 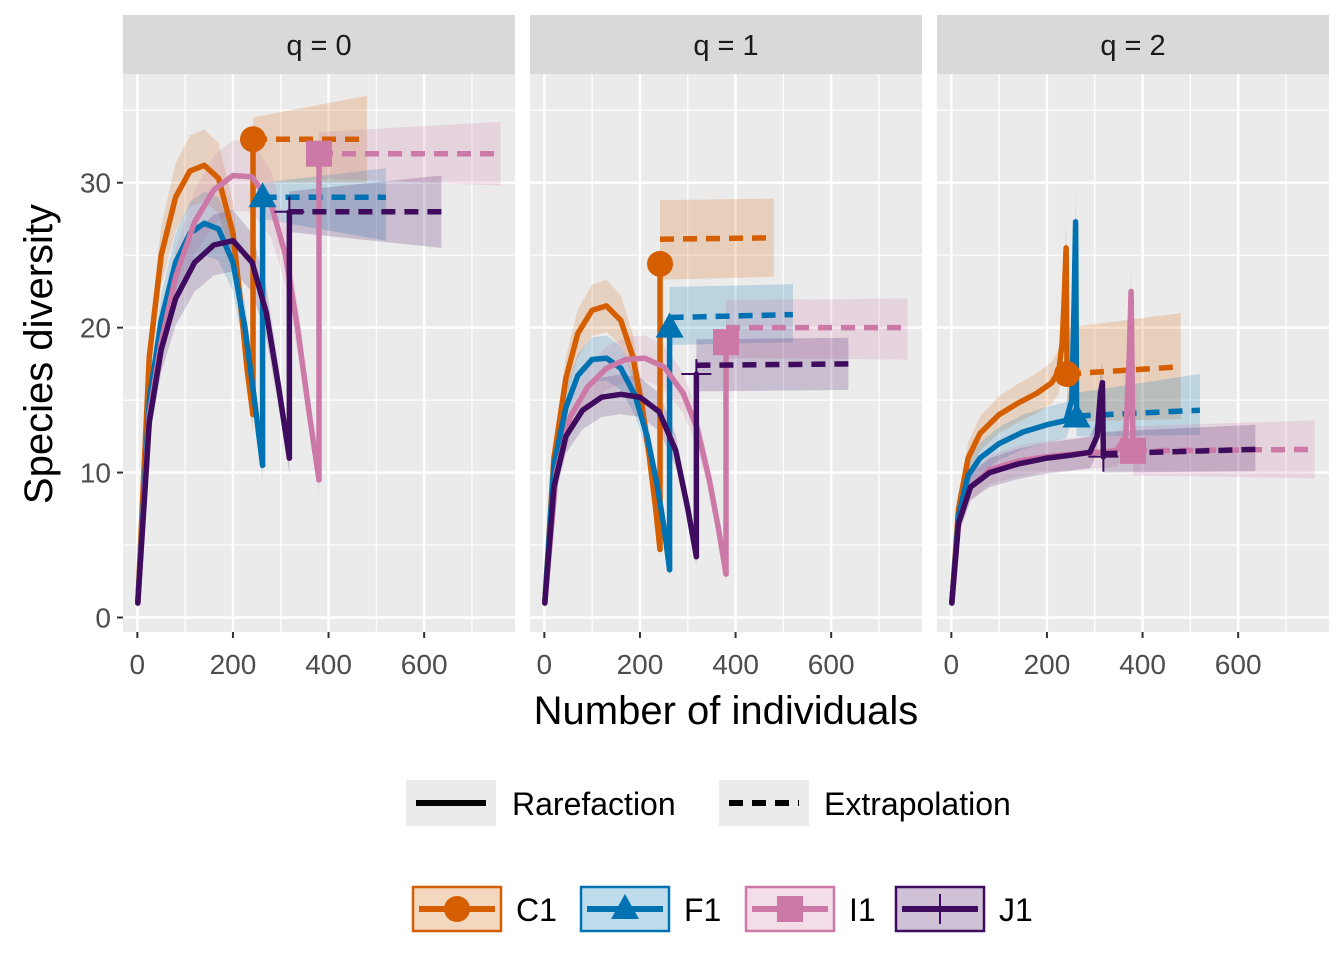 What do you see at coordinates (103, 618) in the screenshot?
I see `y-tick-label: 0` at bounding box center [103, 618].